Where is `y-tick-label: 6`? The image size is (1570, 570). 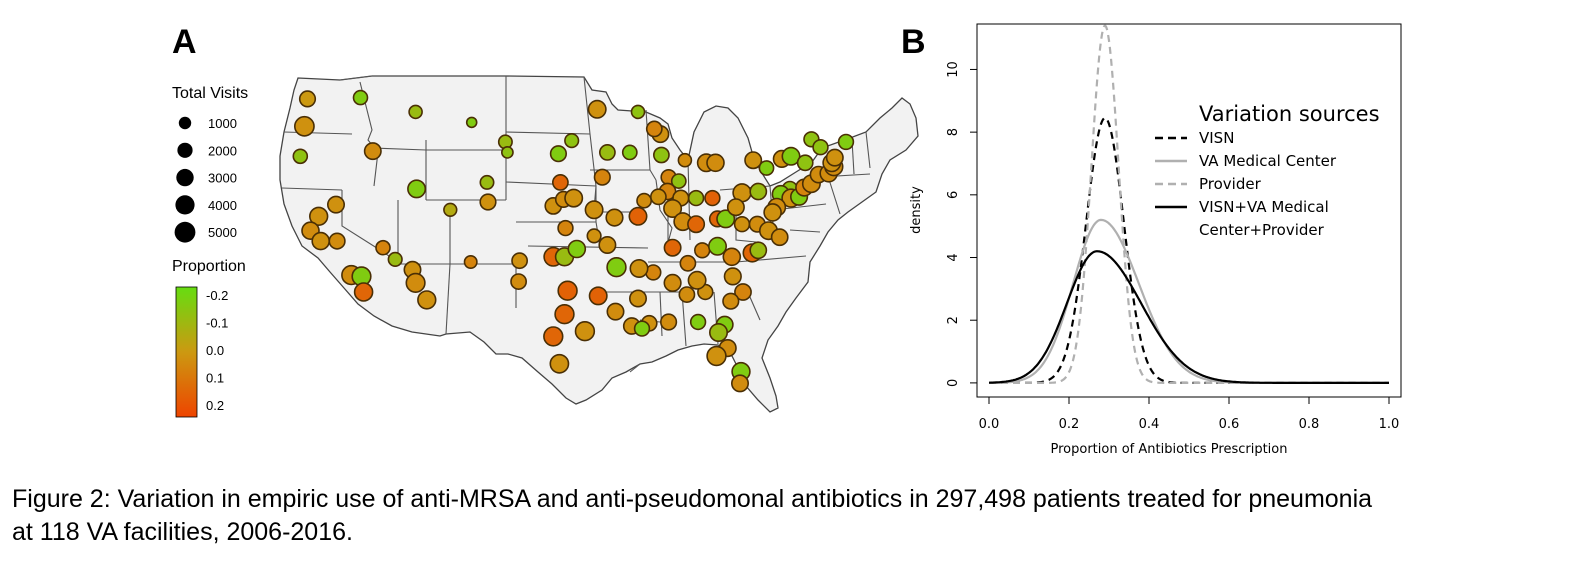 y-tick-label: 6 is located at coordinates (953, 195).